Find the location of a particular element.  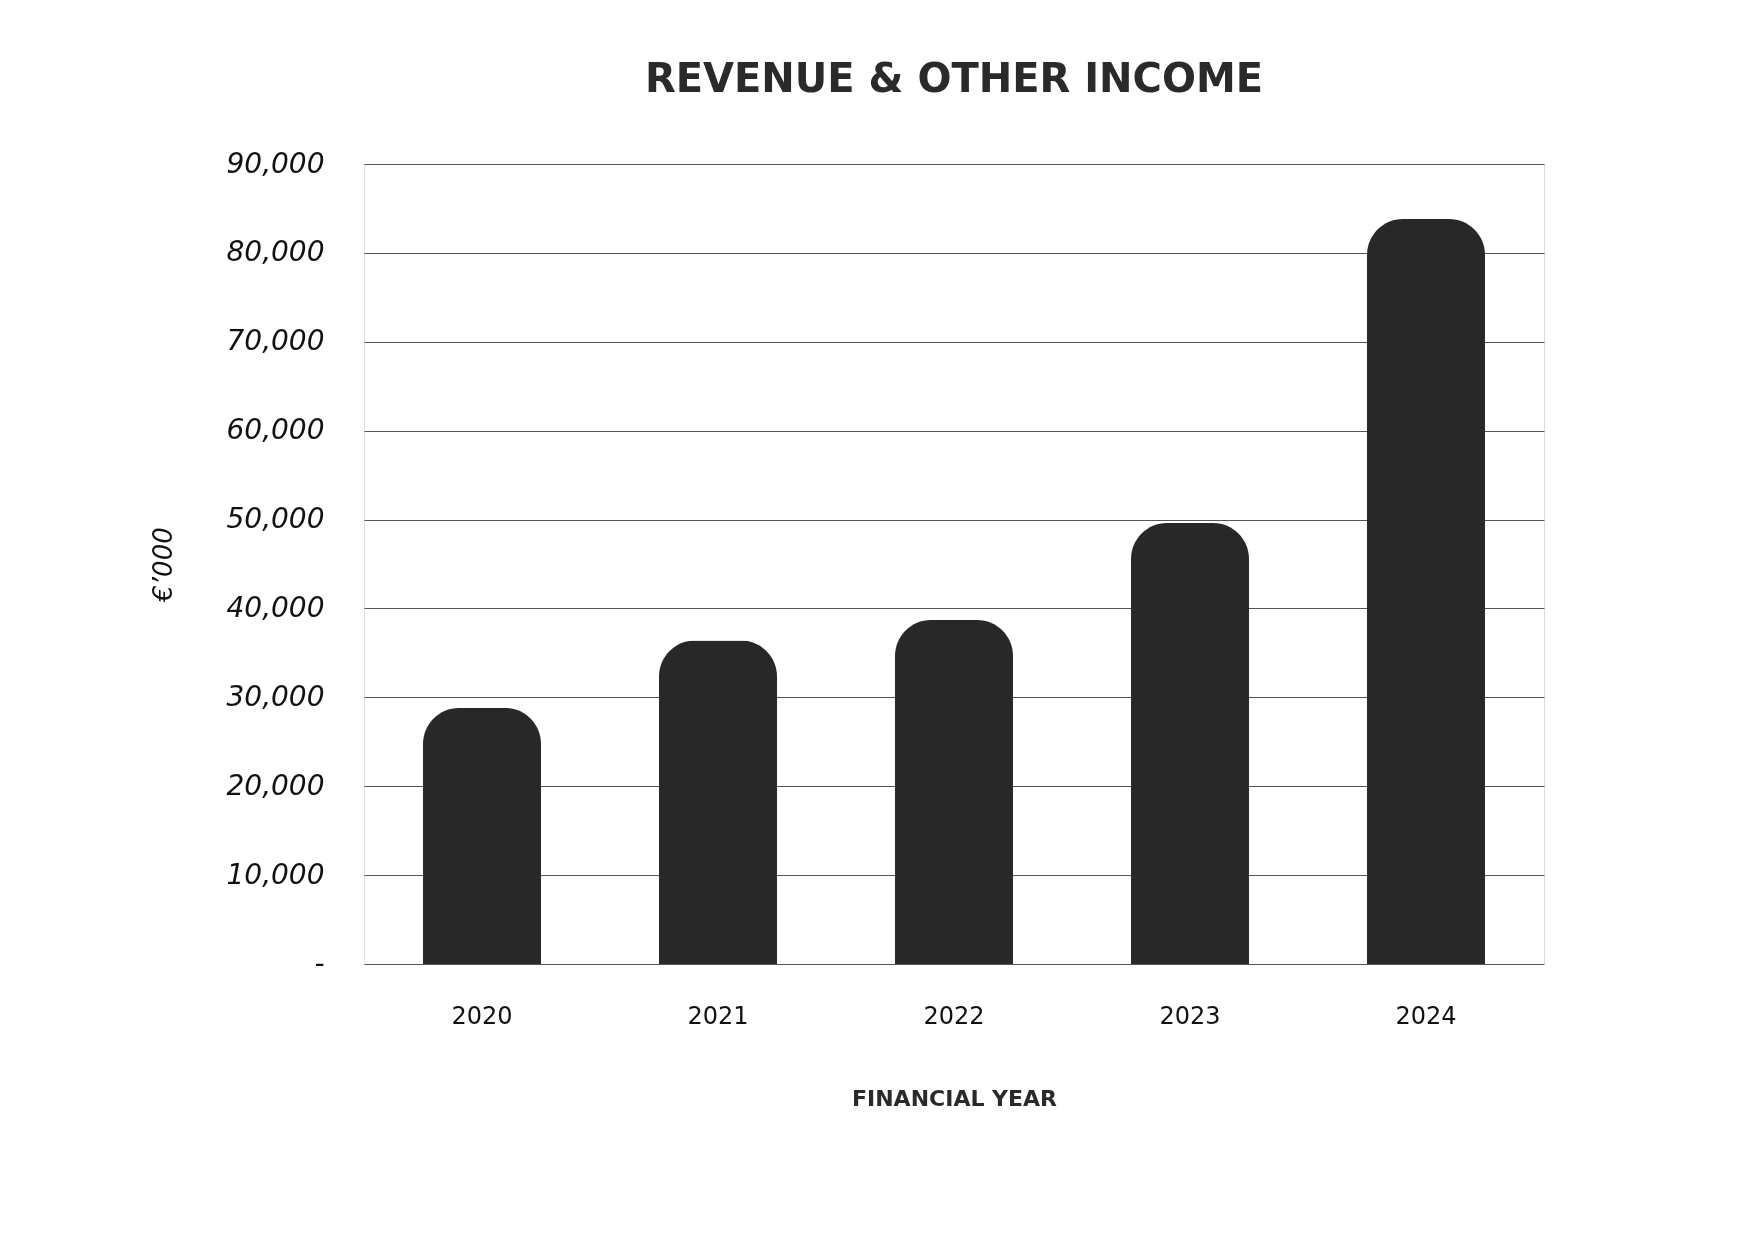

y-tick-label: 60,000 is located at coordinates (275, 430).